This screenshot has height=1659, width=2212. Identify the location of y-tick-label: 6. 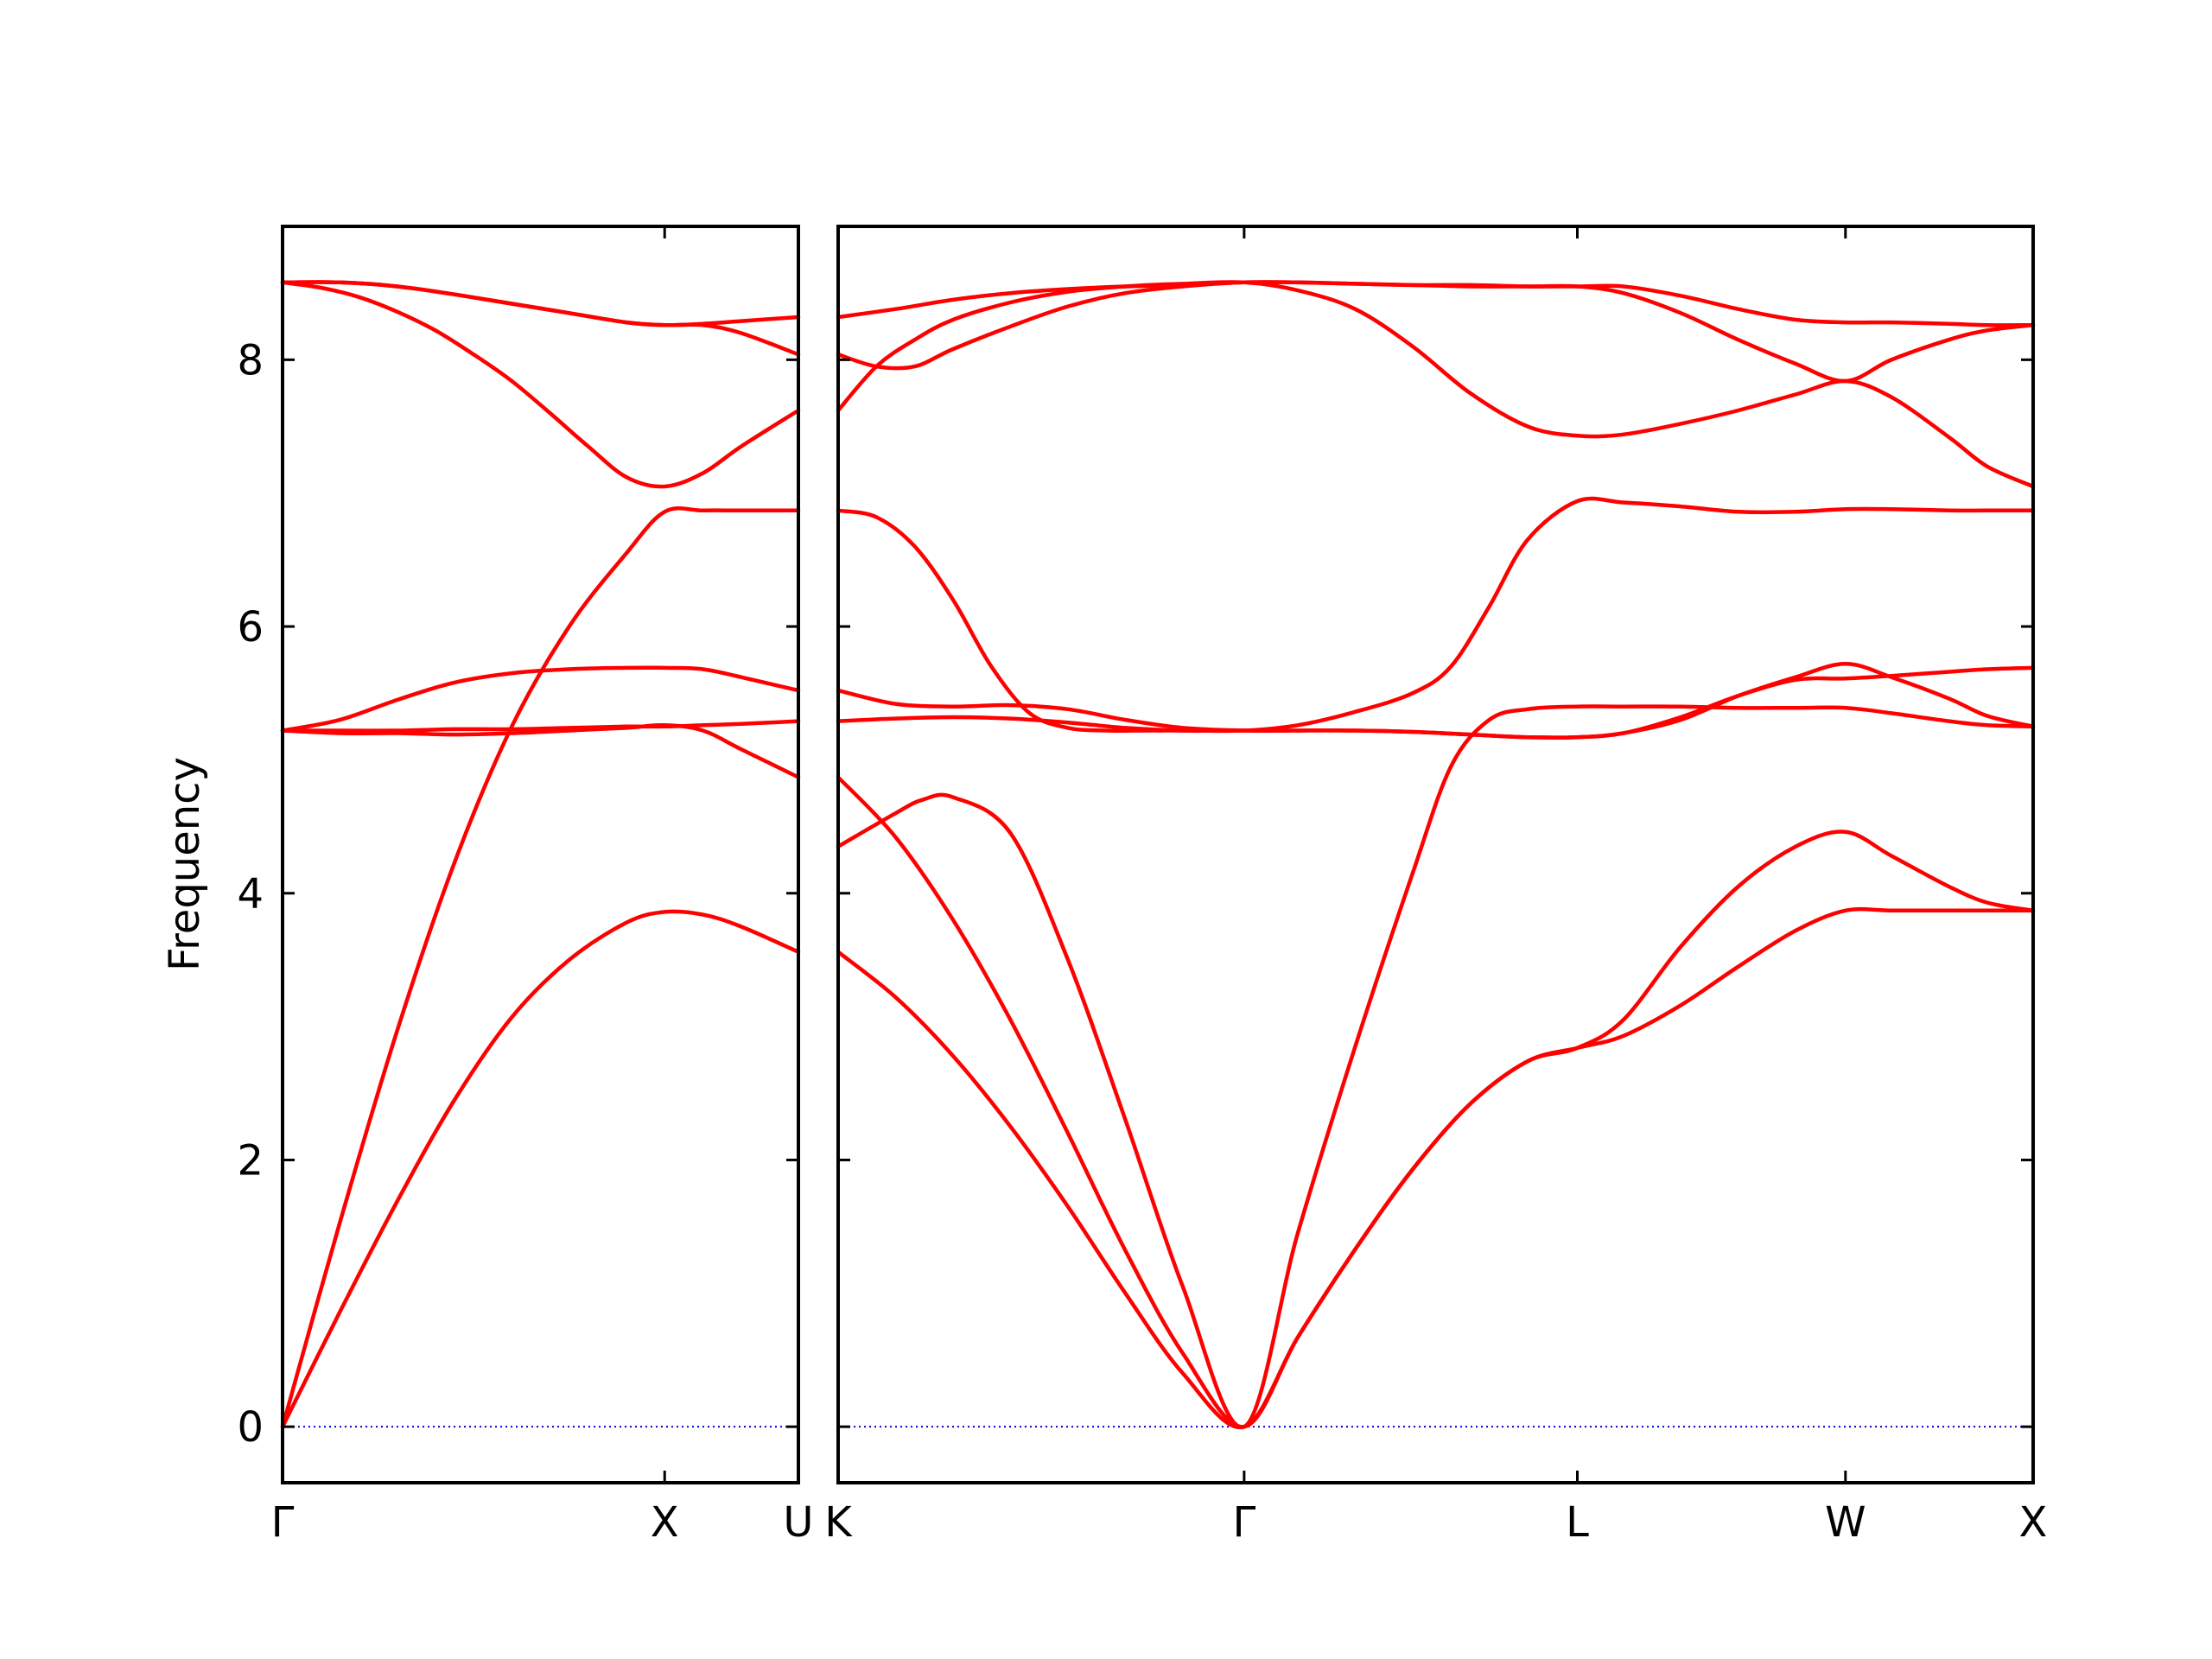
(250, 627).